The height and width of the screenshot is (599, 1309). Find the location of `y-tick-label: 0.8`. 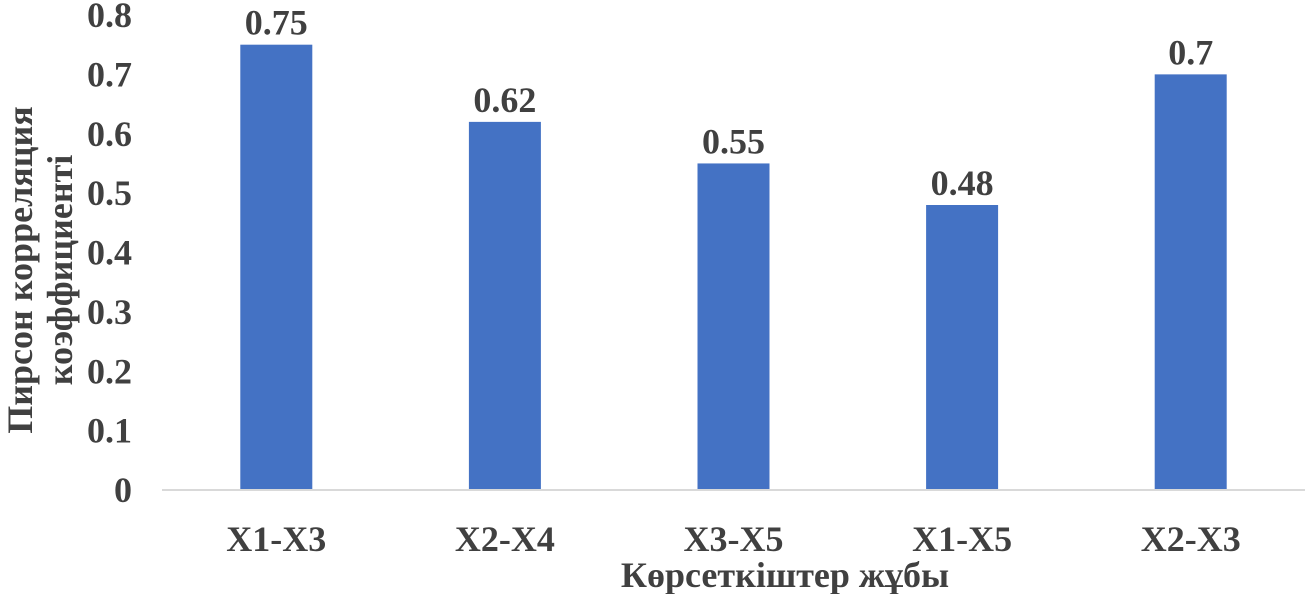

y-tick-label: 0.8 is located at coordinates (109, 17).